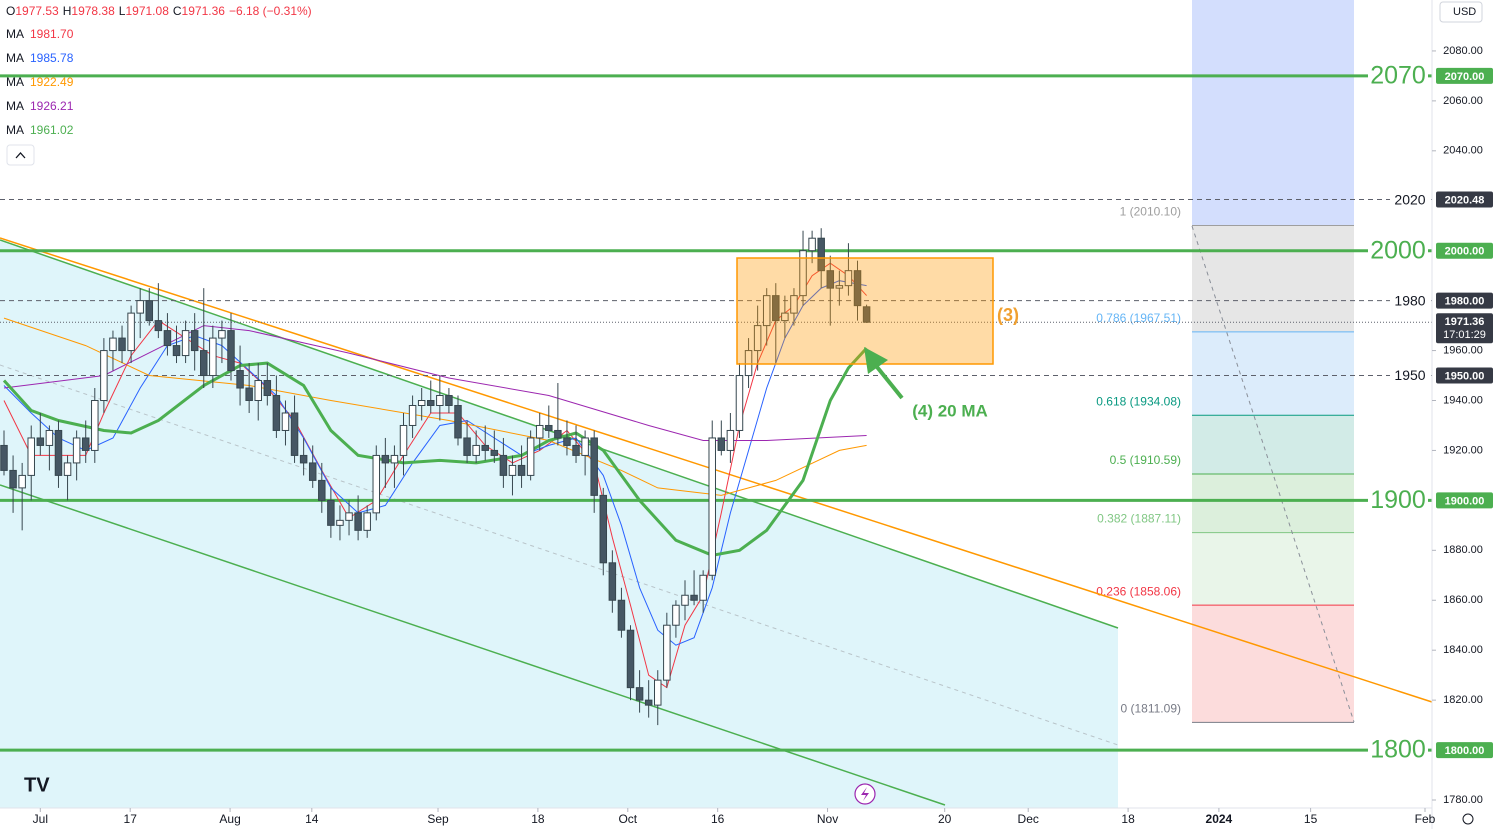 This screenshot has width=1499, height=829. Describe the element at coordinates (865, 311) in the screenshot. I see `range-box` at that location.